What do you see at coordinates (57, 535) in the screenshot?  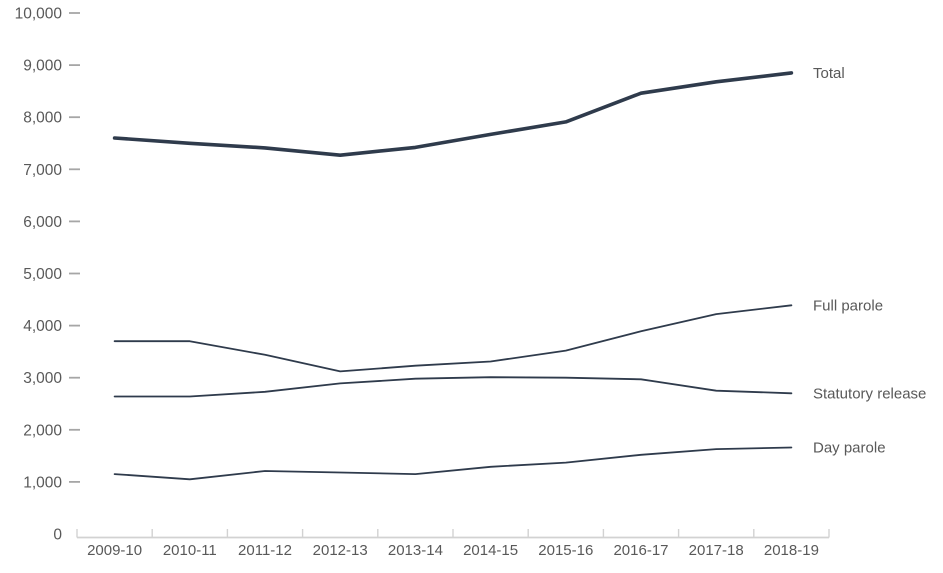 I see `y-axis-tick-label: 0` at bounding box center [57, 535].